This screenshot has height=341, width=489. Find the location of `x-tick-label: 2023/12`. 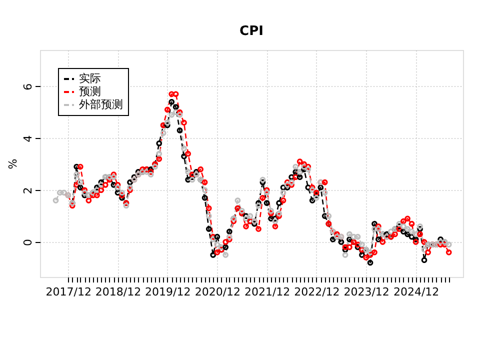

x-tick-label: 2023/12 is located at coordinates (367, 292).